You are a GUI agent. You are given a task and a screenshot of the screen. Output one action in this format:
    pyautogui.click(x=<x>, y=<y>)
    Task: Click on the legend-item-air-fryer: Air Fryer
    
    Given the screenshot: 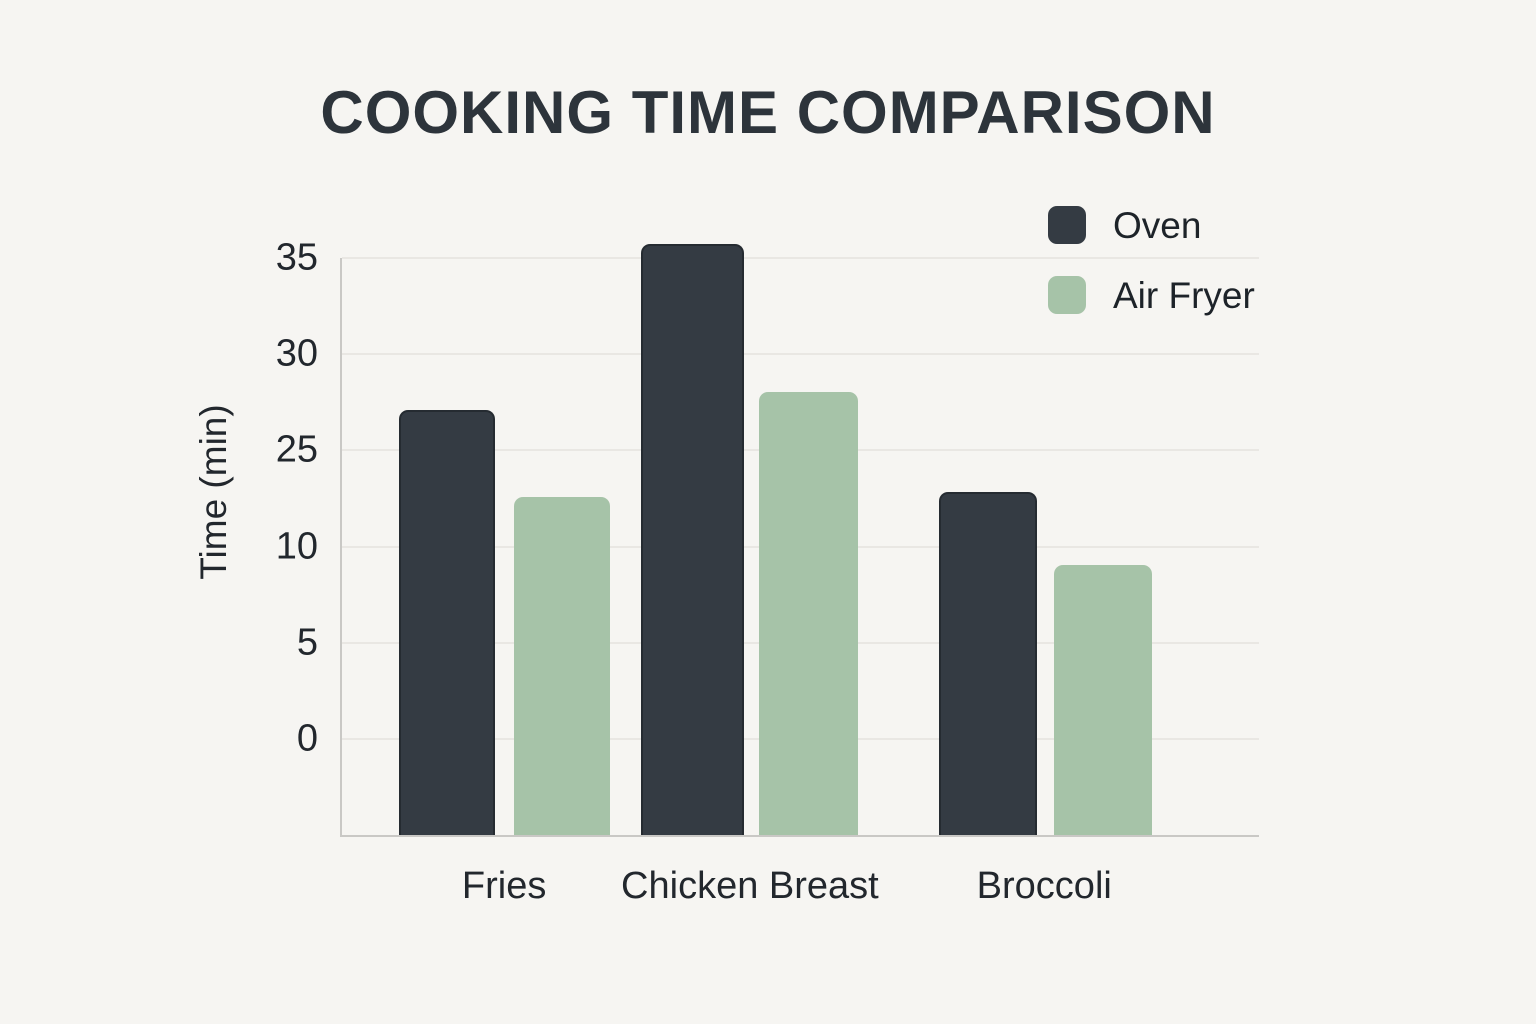 What is the action you would take?
    pyautogui.click(x=1151, y=295)
    